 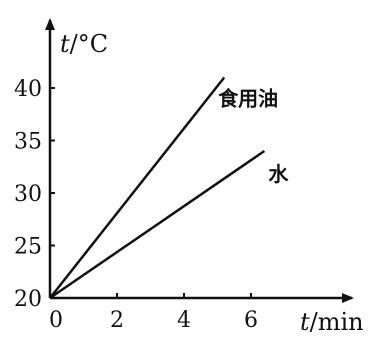 I want to click on y-tick-label: 20, so click(x=28, y=299).